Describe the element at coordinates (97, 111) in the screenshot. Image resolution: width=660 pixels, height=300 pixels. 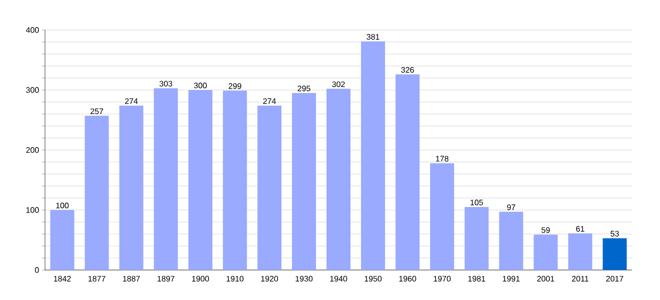
I see `data-label: 257` at that location.